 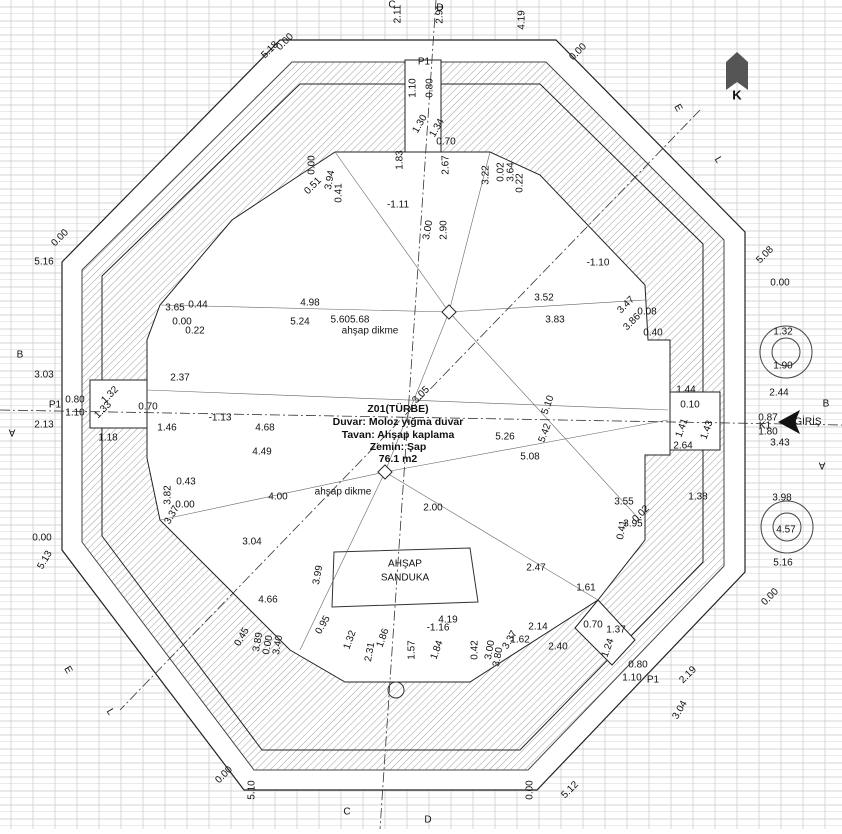 What do you see at coordinates (44, 425) in the screenshot?
I see `dimension-label: 2.13` at bounding box center [44, 425].